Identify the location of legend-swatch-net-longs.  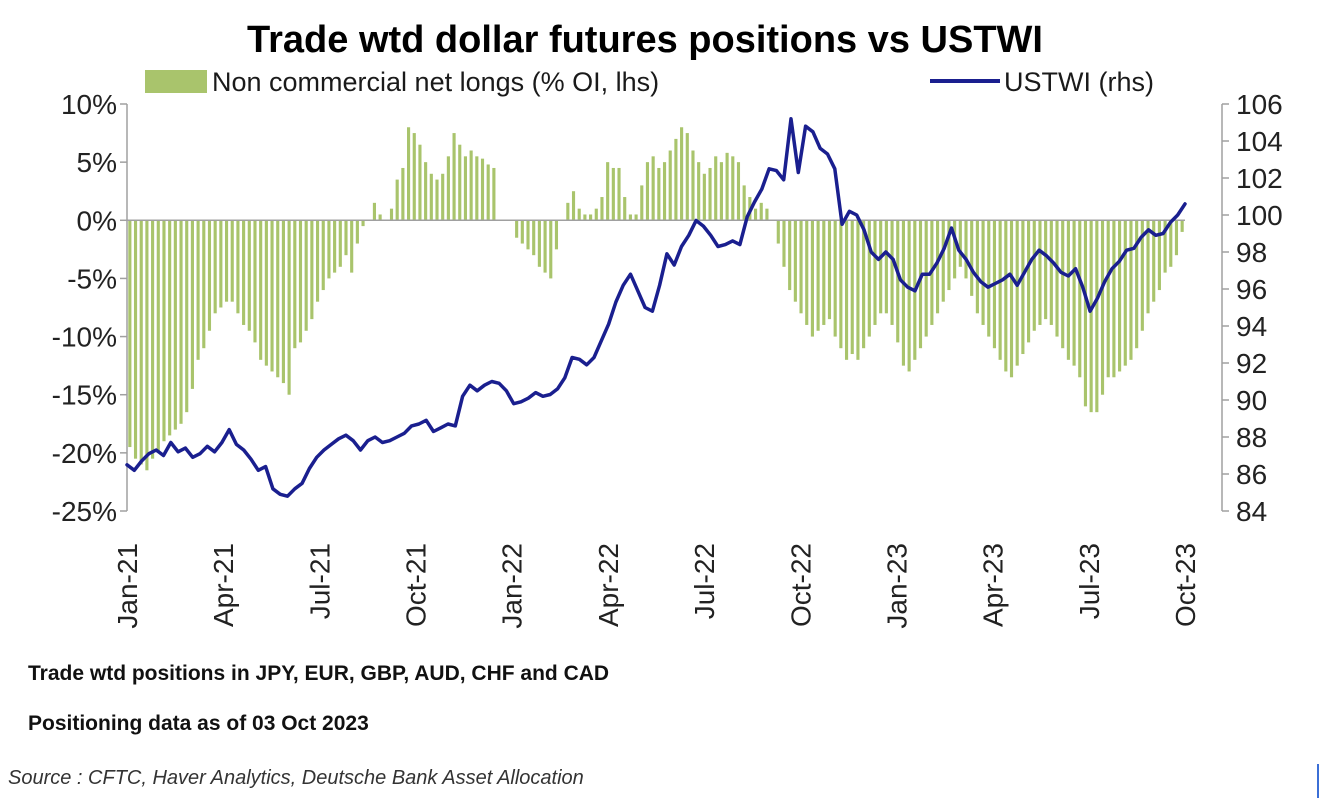
(176, 81).